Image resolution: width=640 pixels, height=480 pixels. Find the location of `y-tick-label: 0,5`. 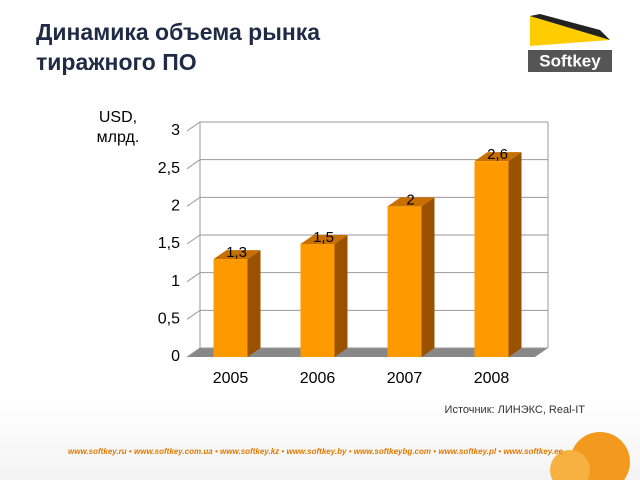

y-tick-label: 0,5 is located at coordinates (169, 319).